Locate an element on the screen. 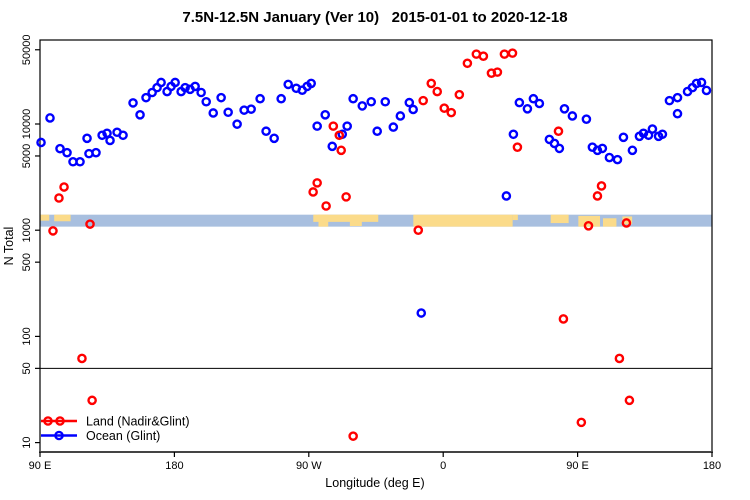 This screenshot has width=750, height=500. x-tick-label: 0 is located at coordinates (443, 466).